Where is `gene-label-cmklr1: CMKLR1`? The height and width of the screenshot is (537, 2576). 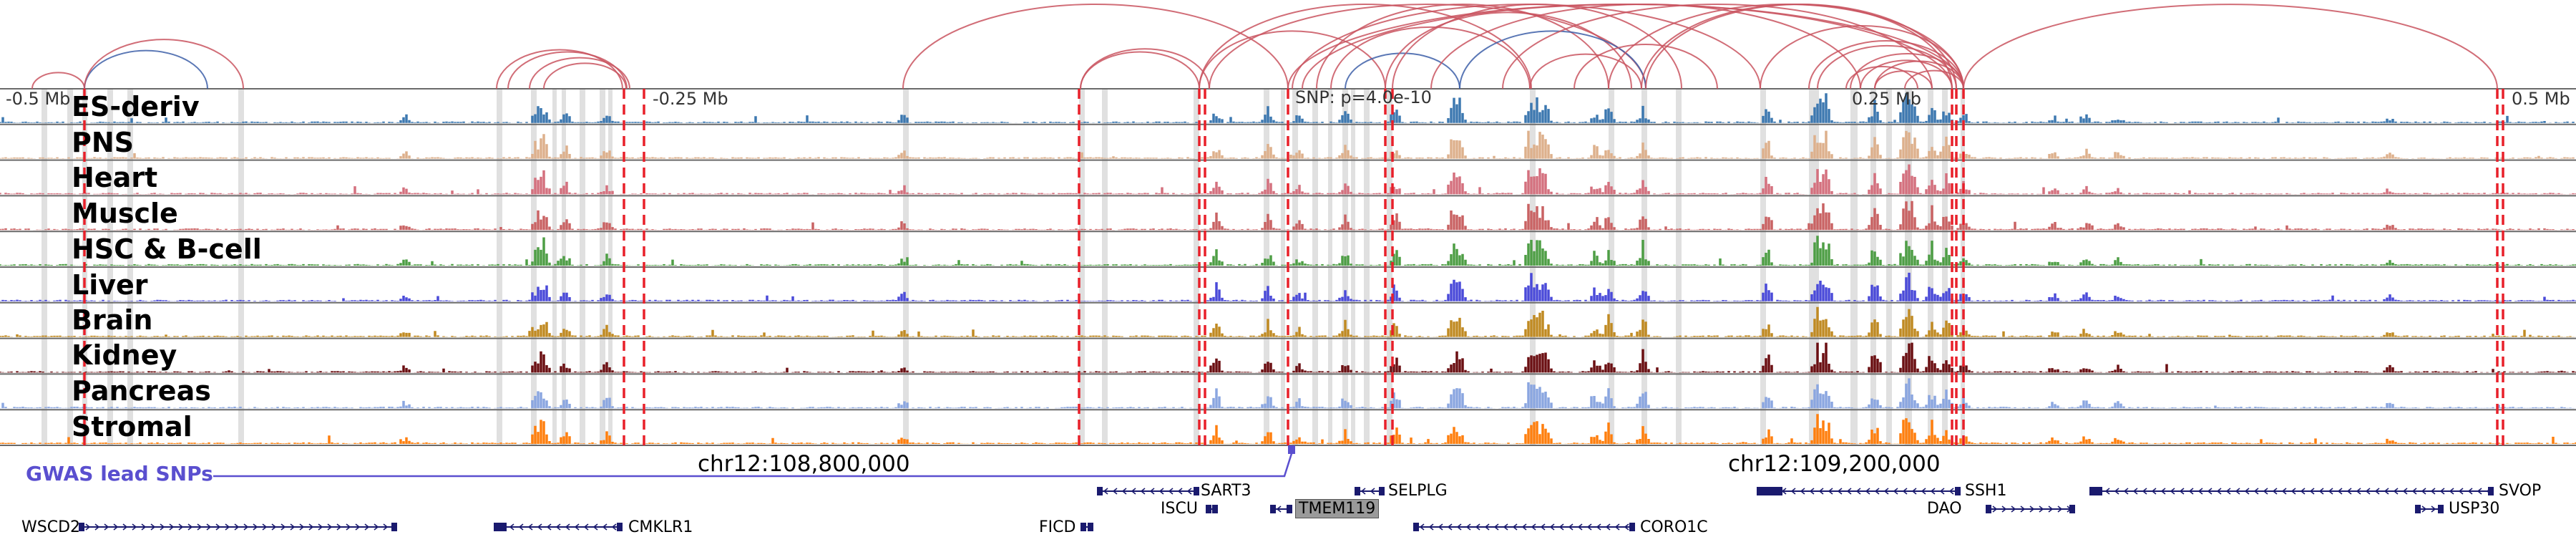 gene-label-cmklr1: CMKLR1 is located at coordinates (660, 527).